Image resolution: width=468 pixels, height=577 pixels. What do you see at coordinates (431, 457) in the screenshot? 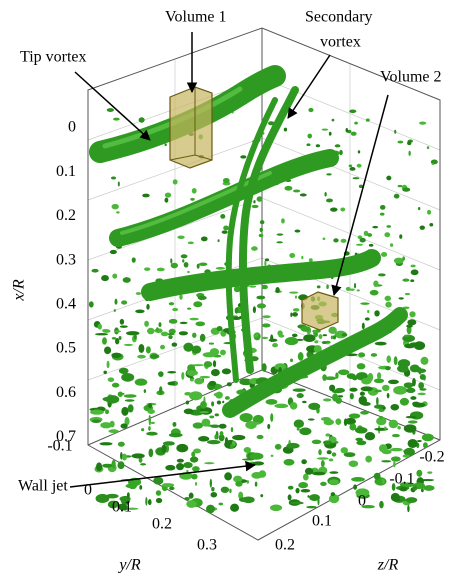
I see `z-tick-label: -0.2` at bounding box center [431, 457].